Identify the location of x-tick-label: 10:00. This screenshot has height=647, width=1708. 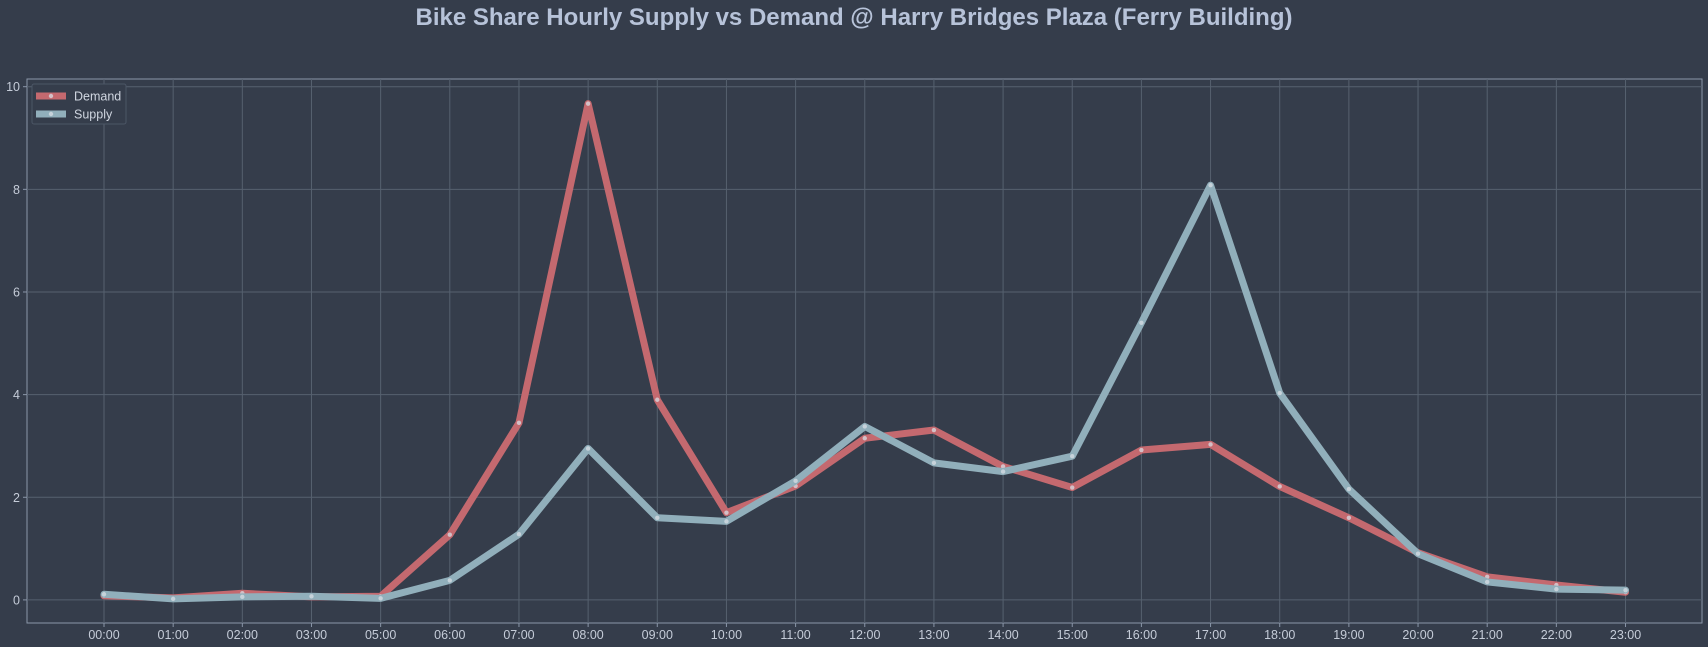
(726, 635).